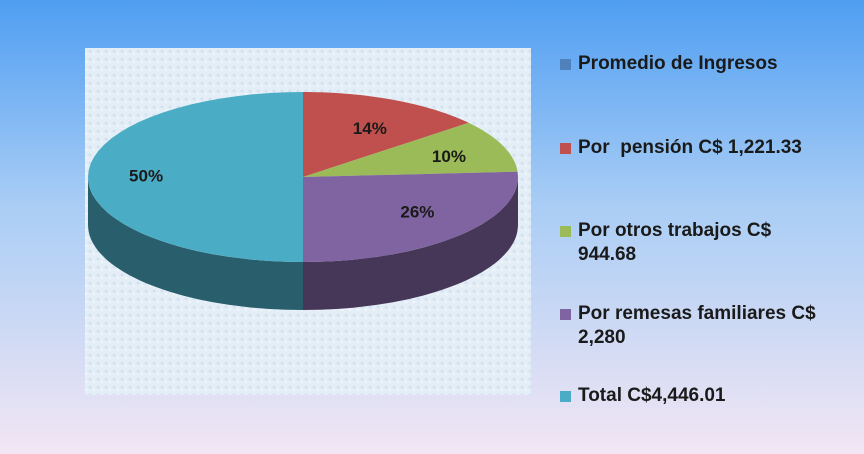 Image resolution: width=864 pixels, height=454 pixels. Describe the element at coordinates (678, 63) in the screenshot. I see `legend-label: Promedio de Ingresos` at that location.